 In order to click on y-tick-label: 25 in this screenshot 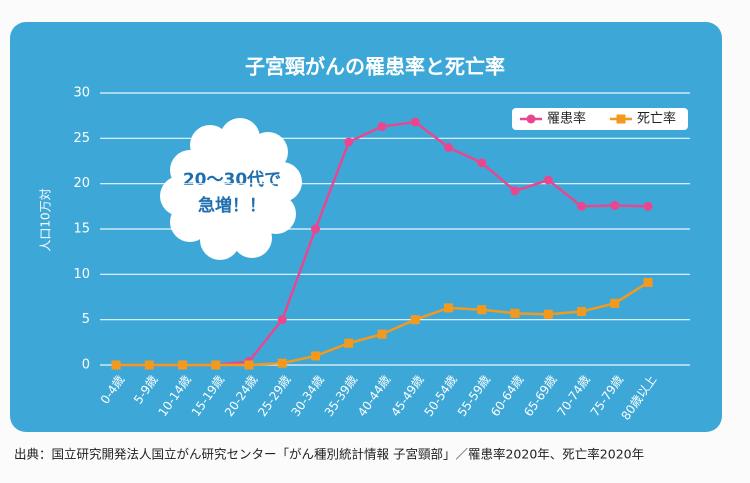, I will do `click(81, 138)`.